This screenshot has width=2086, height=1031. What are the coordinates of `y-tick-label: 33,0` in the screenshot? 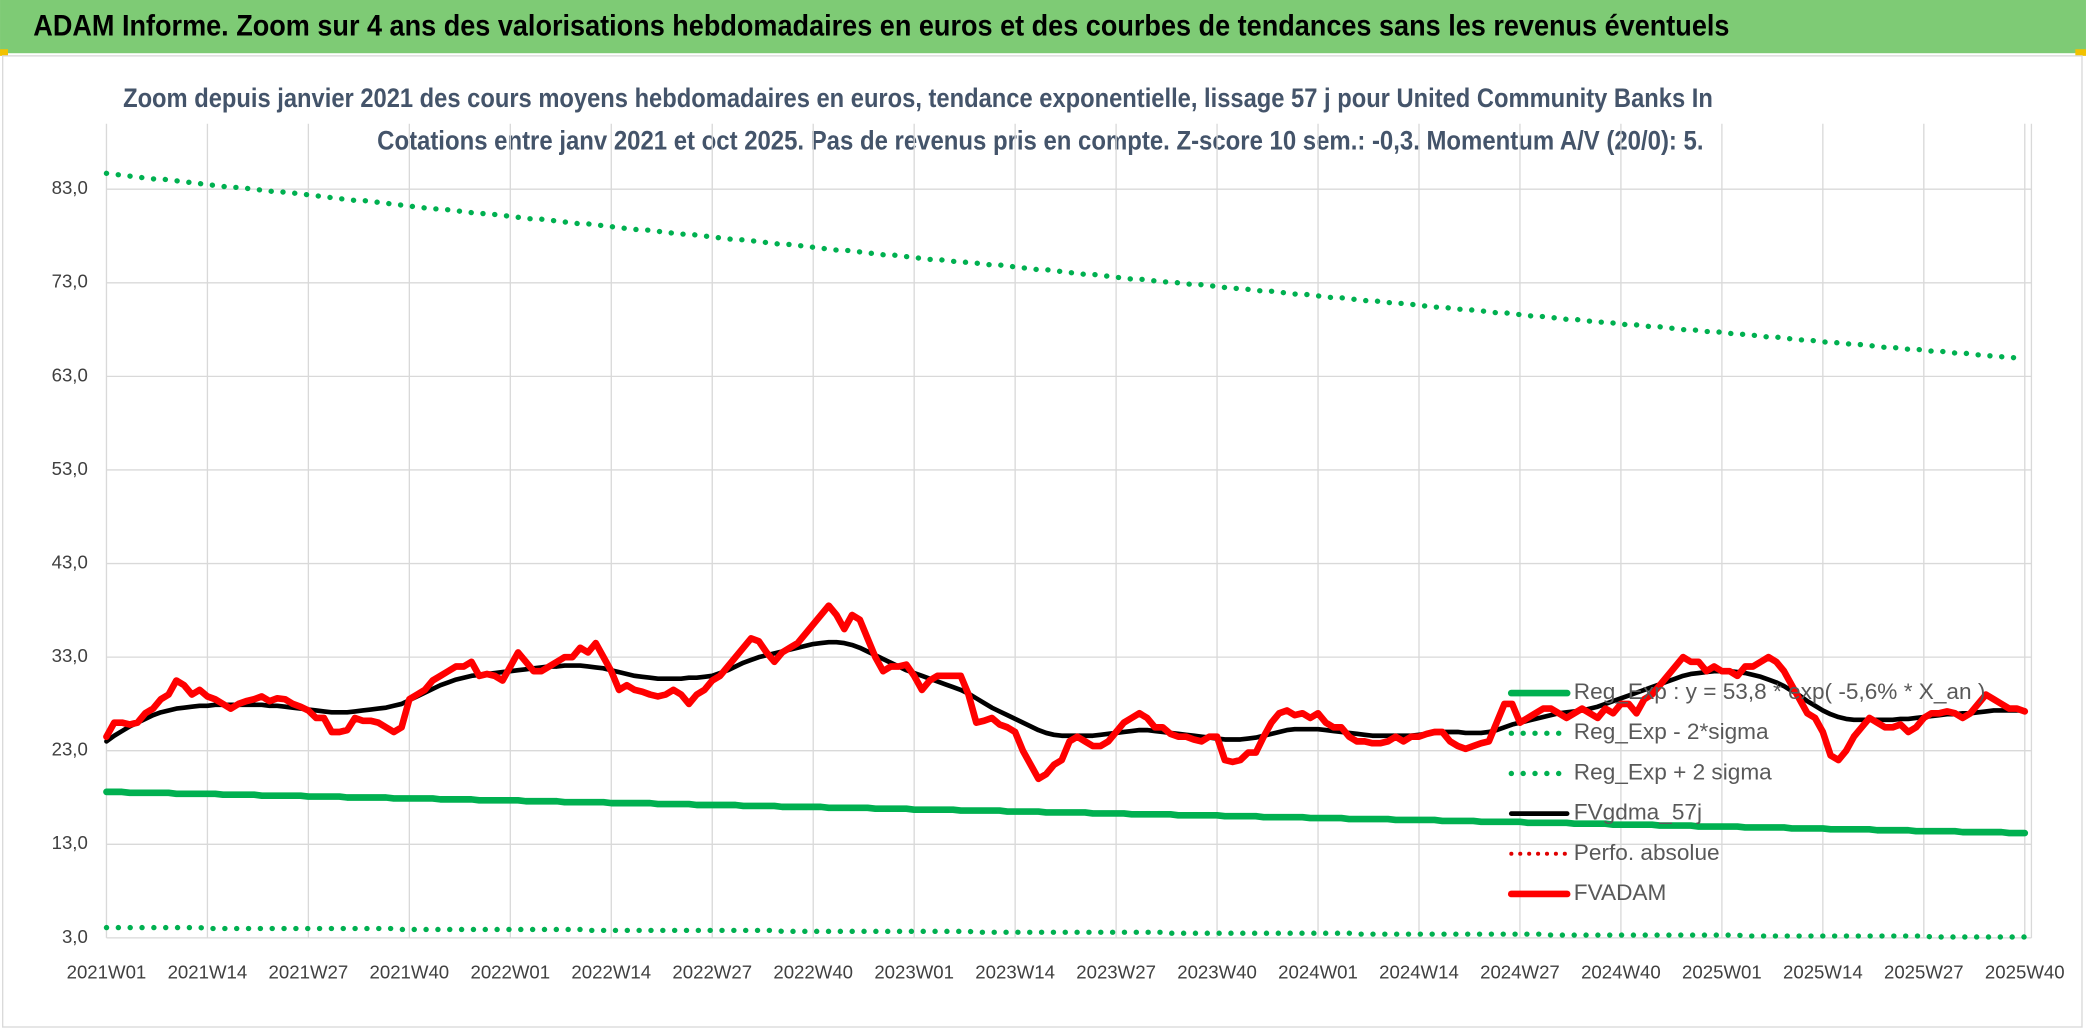 It's located at (70, 655).